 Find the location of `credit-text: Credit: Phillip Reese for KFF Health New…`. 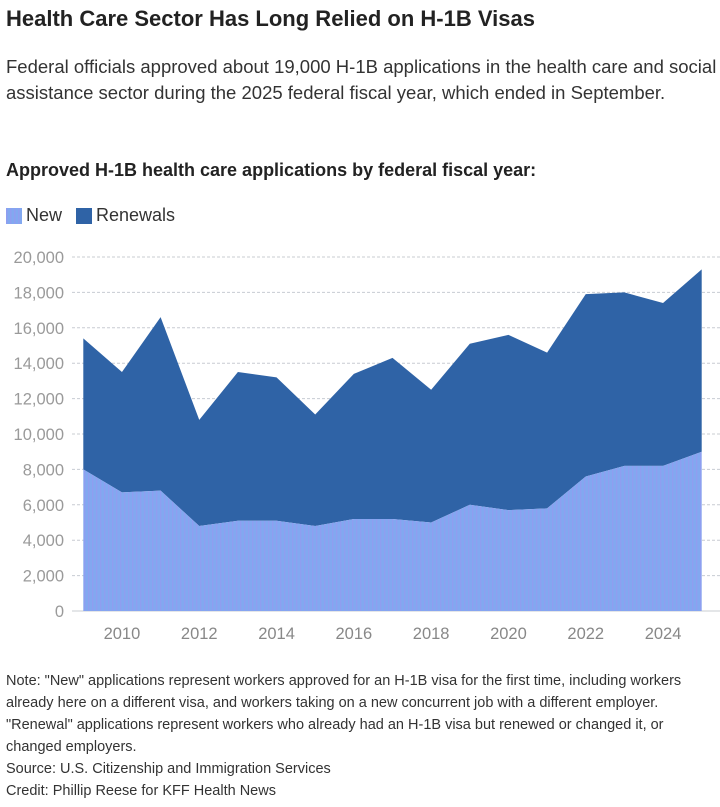

credit-text: Credit: Phillip Reese for KFF Health New… is located at coordinates (141, 791).